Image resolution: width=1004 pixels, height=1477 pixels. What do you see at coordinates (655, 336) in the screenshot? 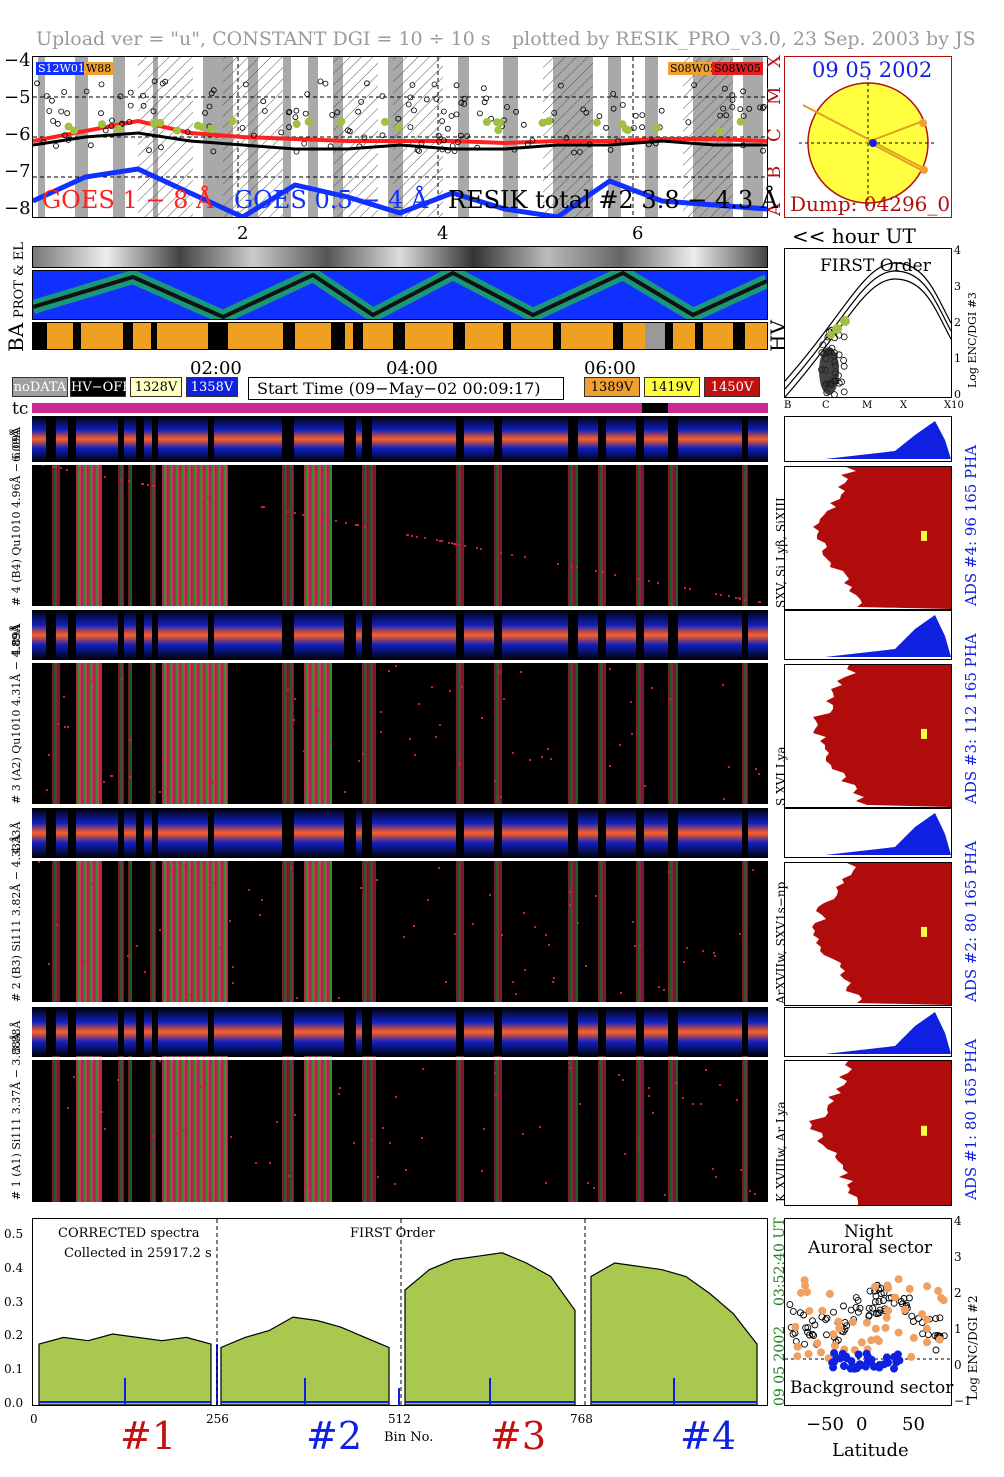
I see `ba-nodata` at bounding box center [655, 336].